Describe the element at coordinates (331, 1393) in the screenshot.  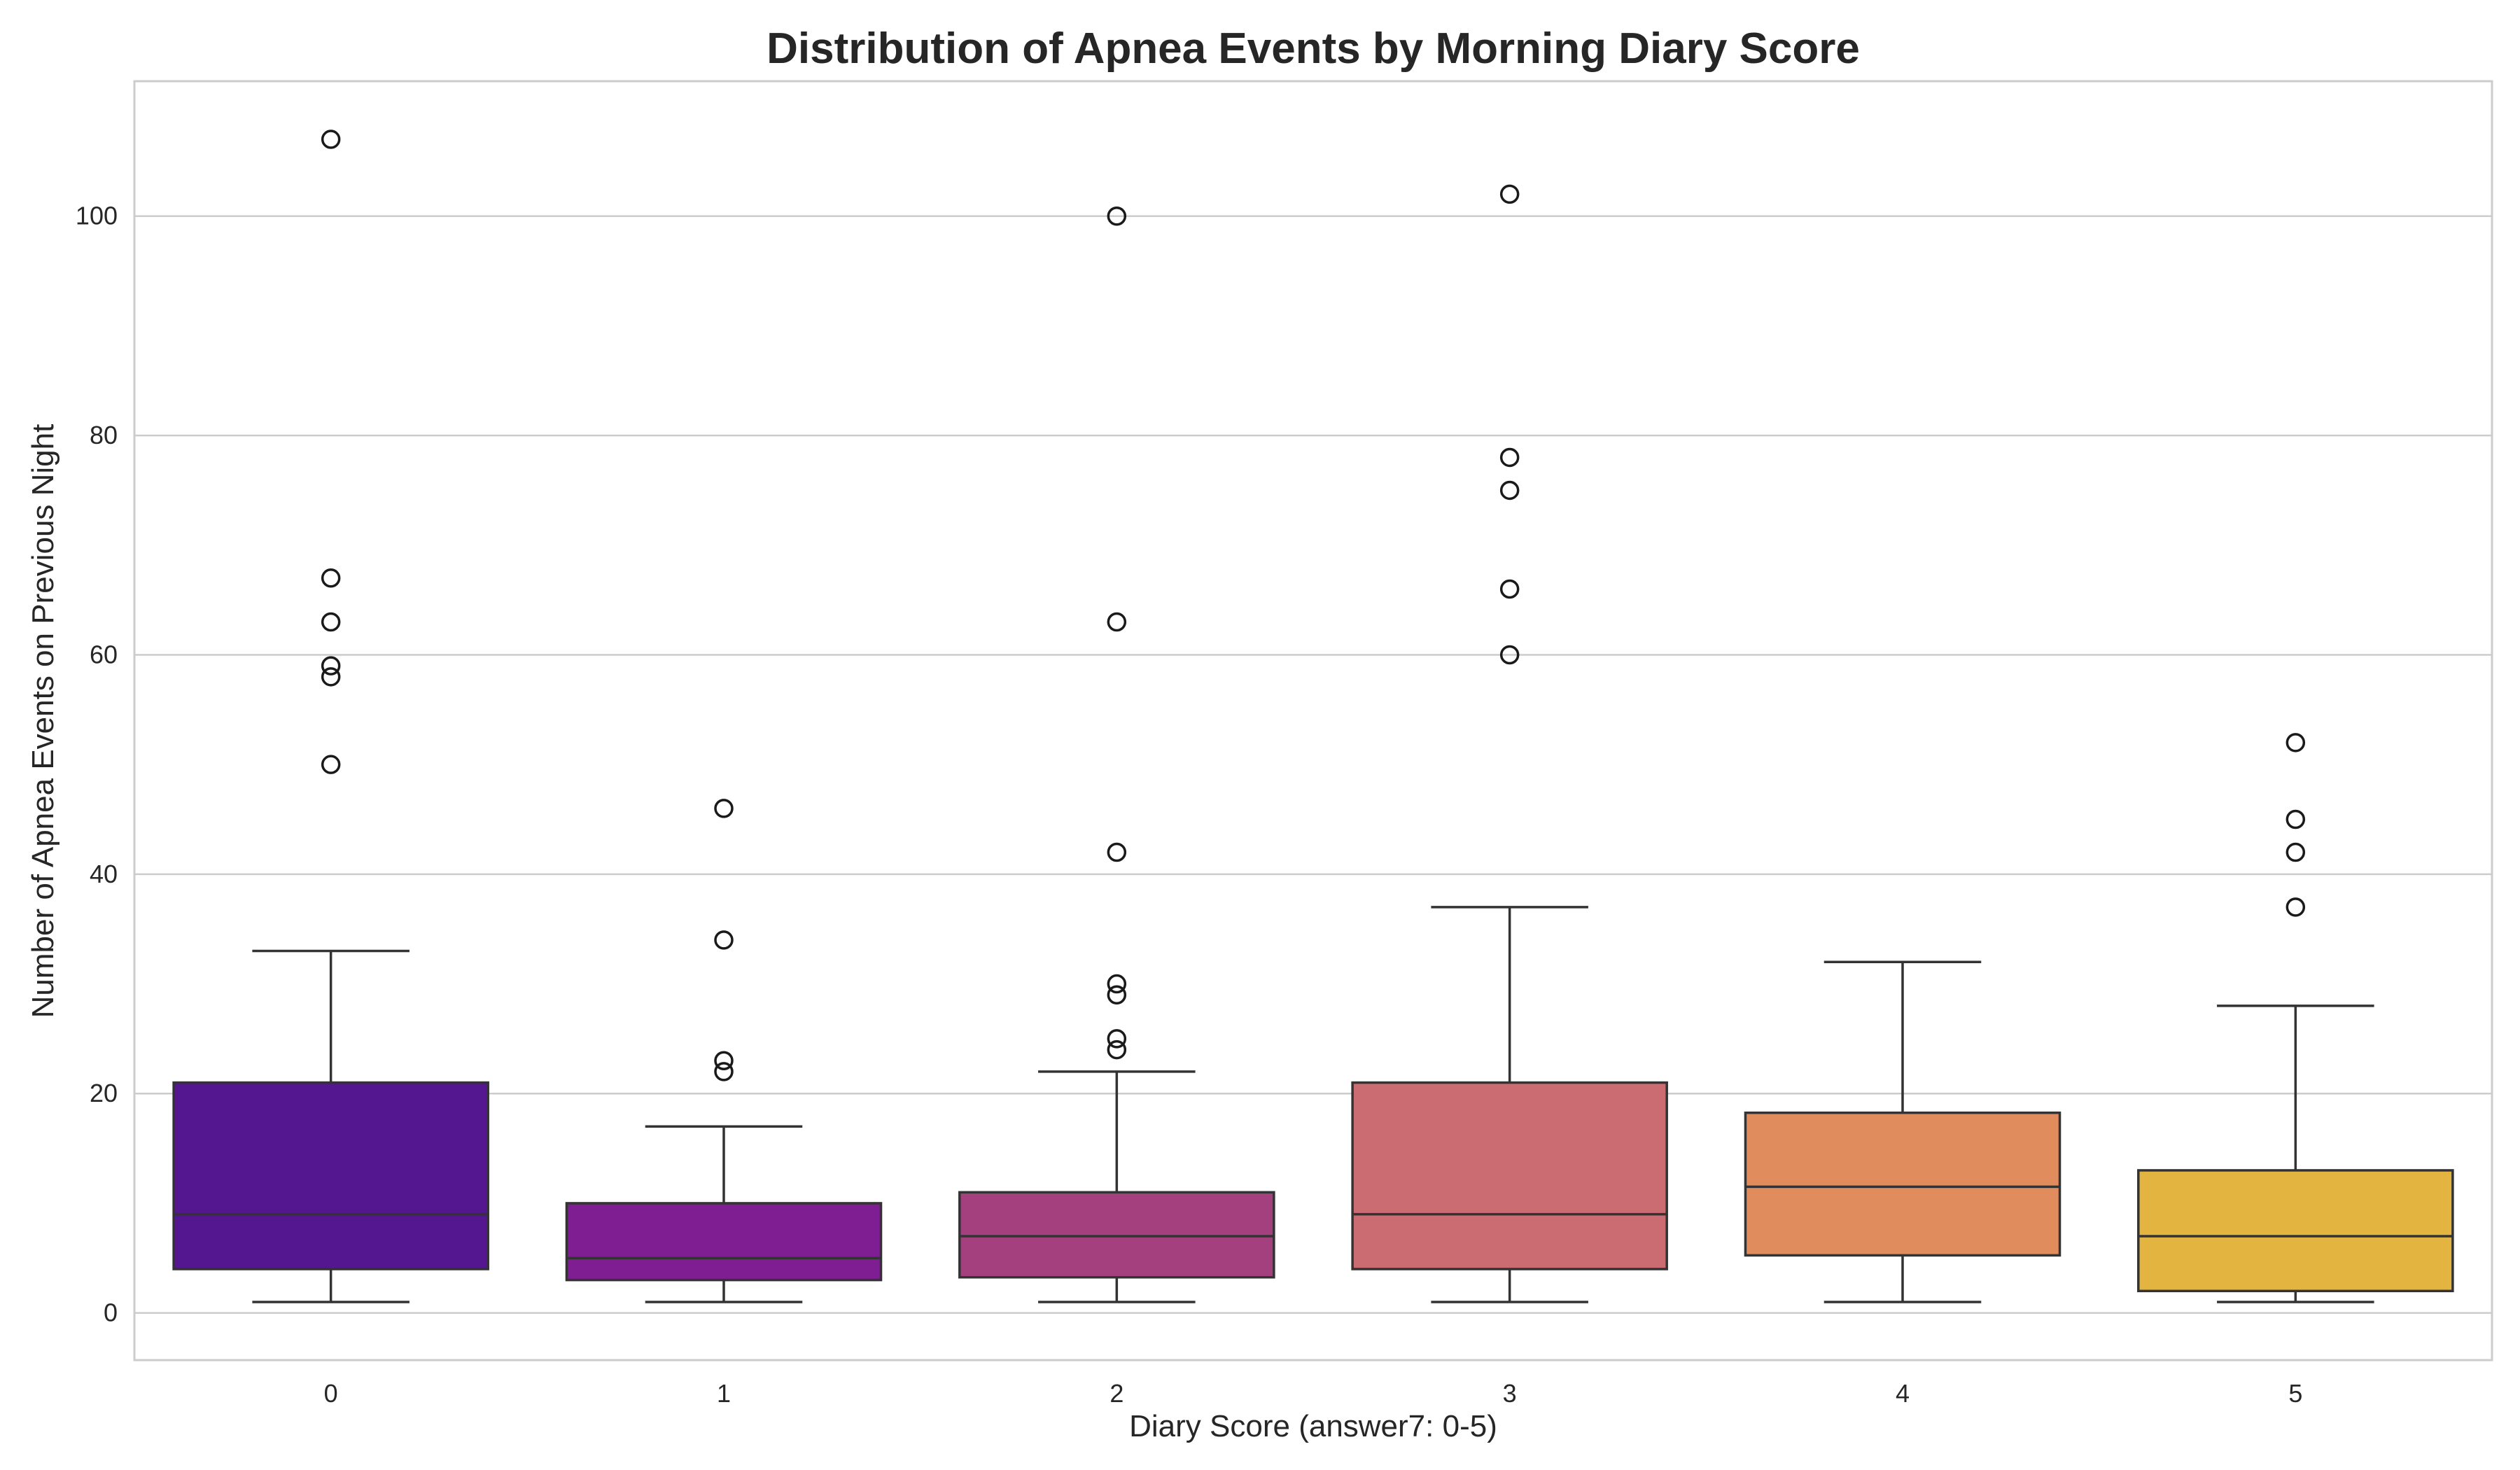
I see `x-tick-label: 0` at that location.